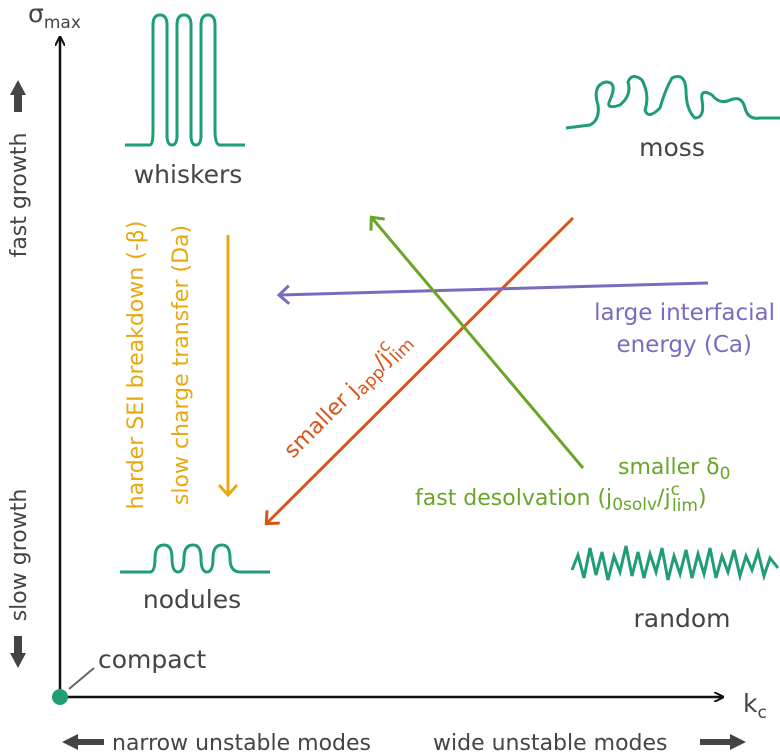  What do you see at coordinates (550, 743) in the screenshot?
I see `x-high-label: wide unstable modes` at bounding box center [550, 743].